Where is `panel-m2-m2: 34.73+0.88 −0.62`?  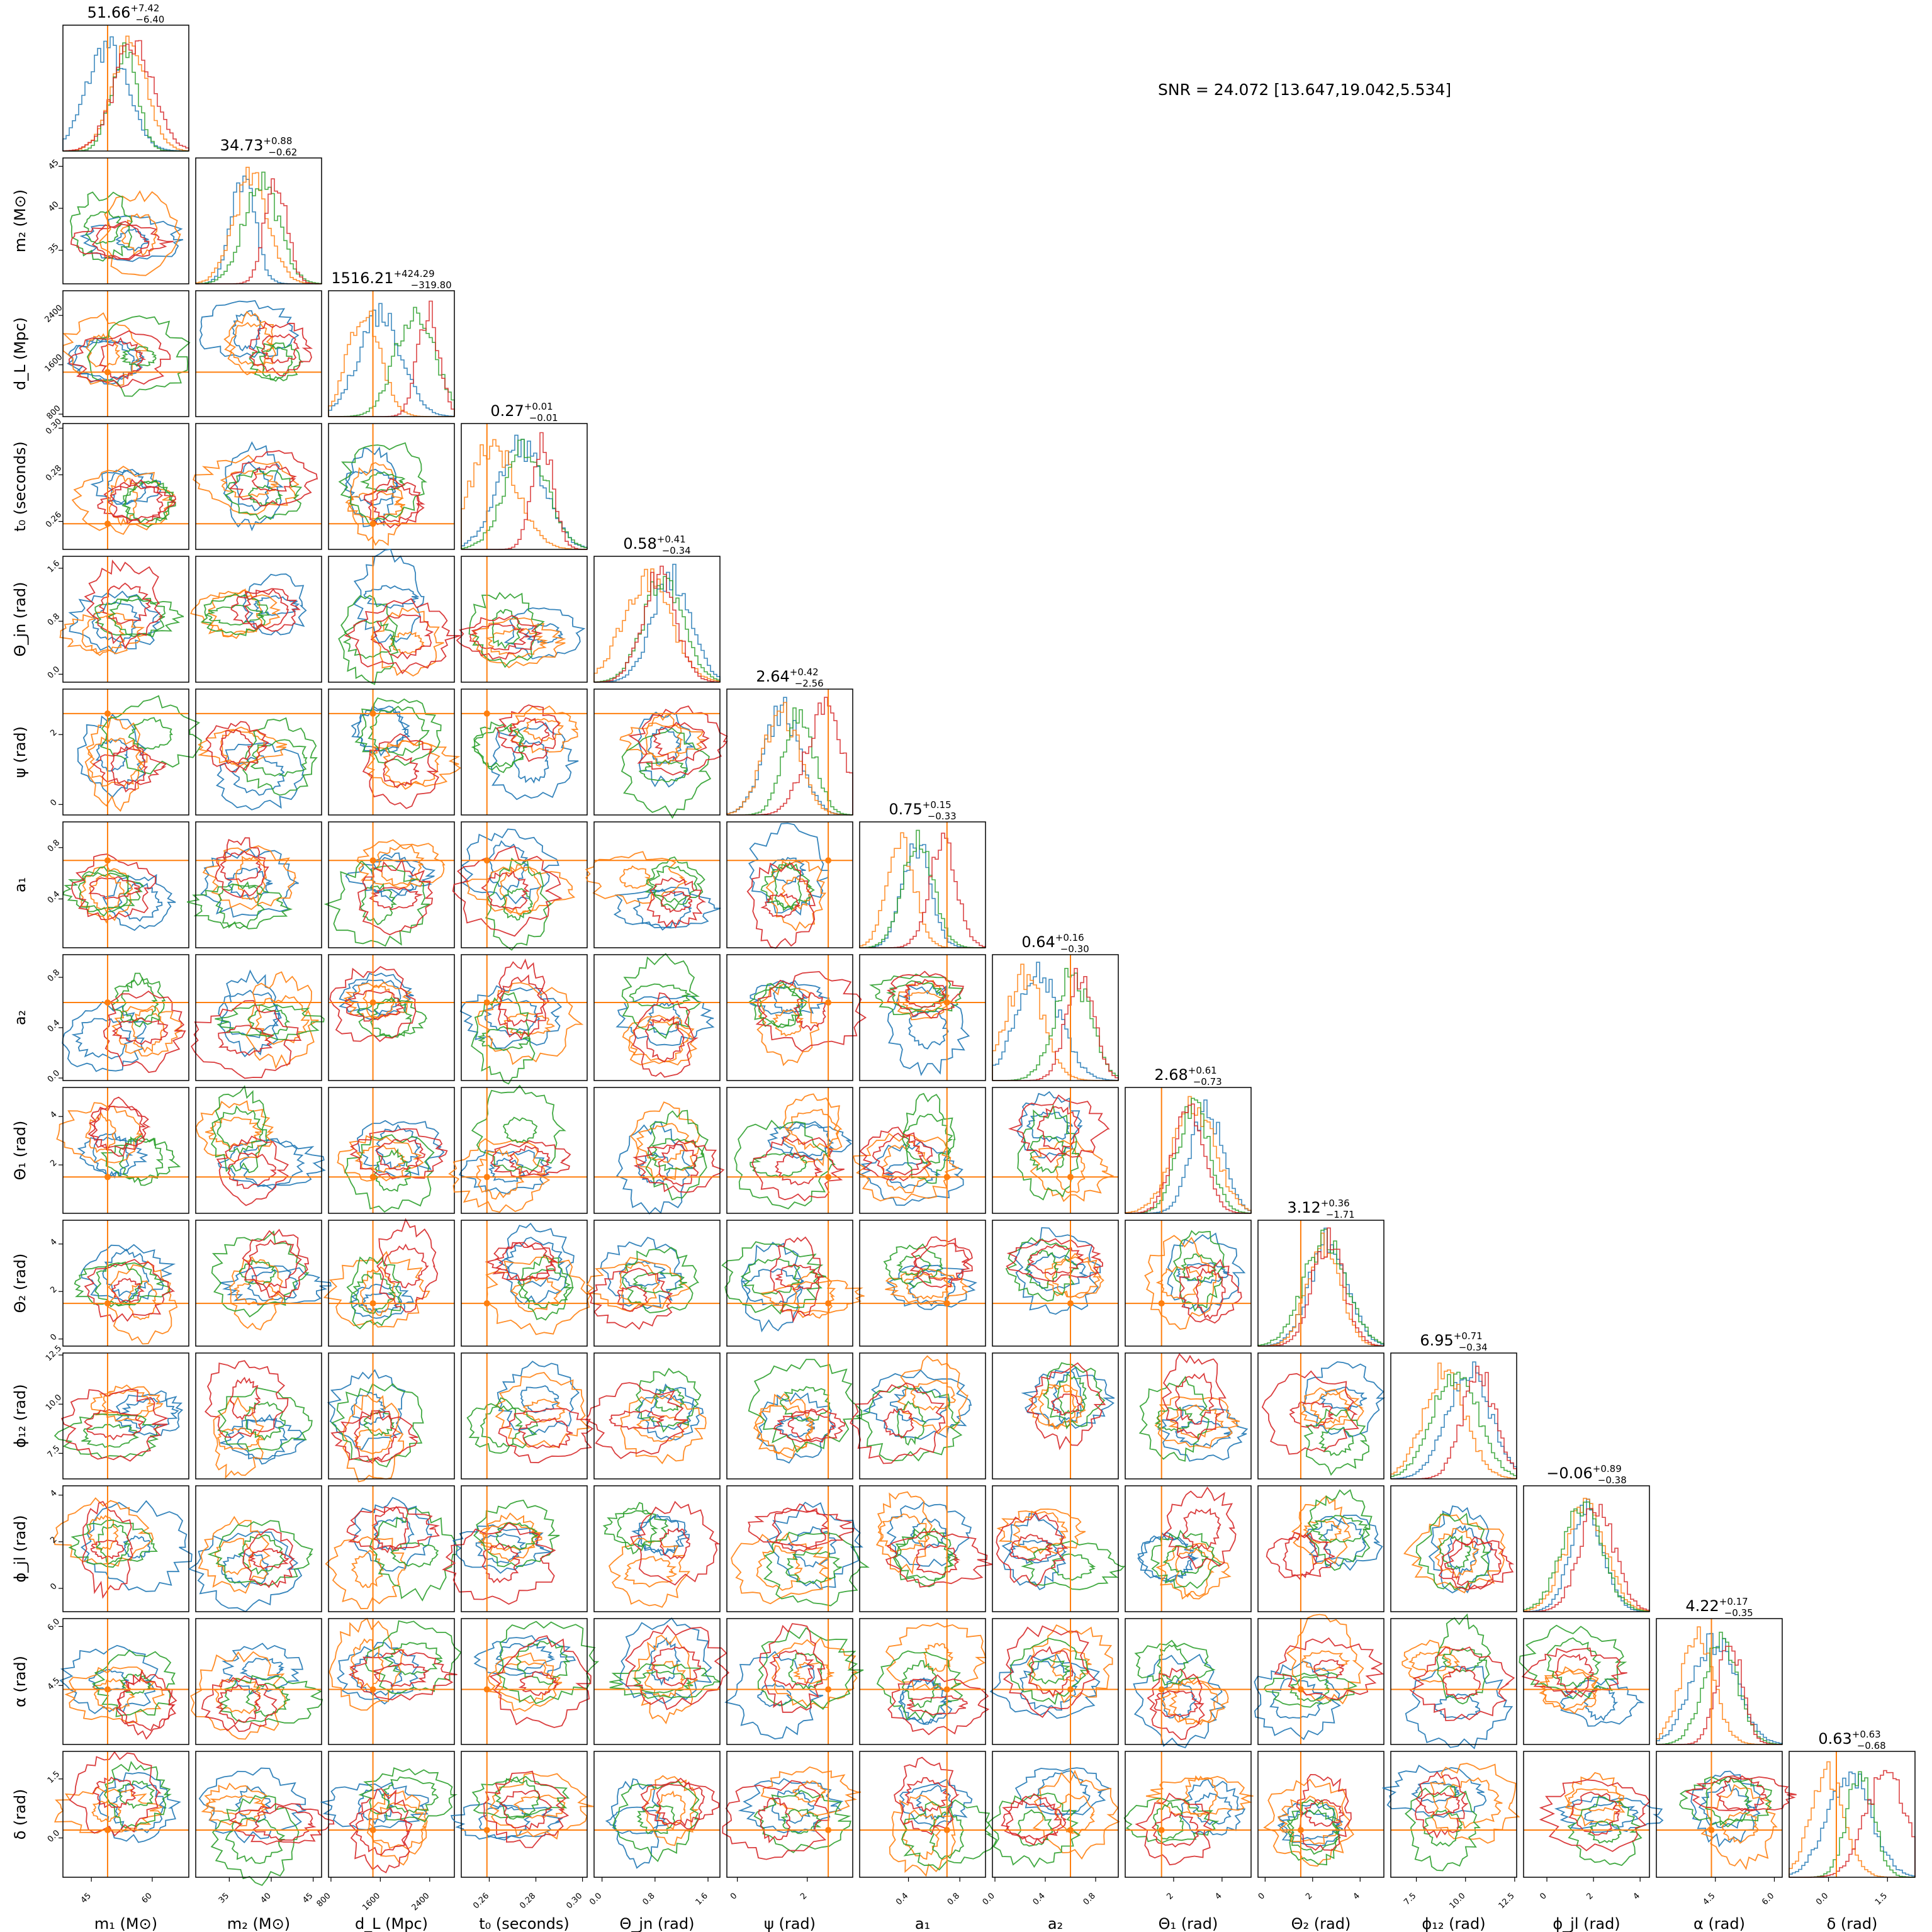
panel-m2-m2: 34.73+0.88 −0.62 is located at coordinates (258, 209).